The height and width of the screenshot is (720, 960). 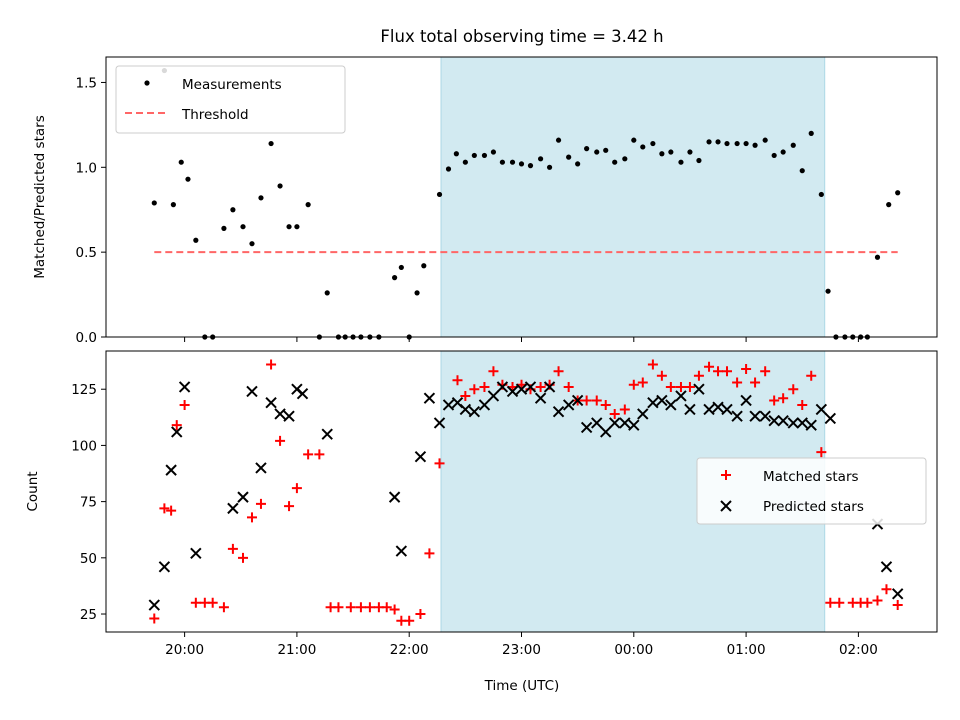 I want to click on legend-marker-measurements, so click(x=147, y=83).